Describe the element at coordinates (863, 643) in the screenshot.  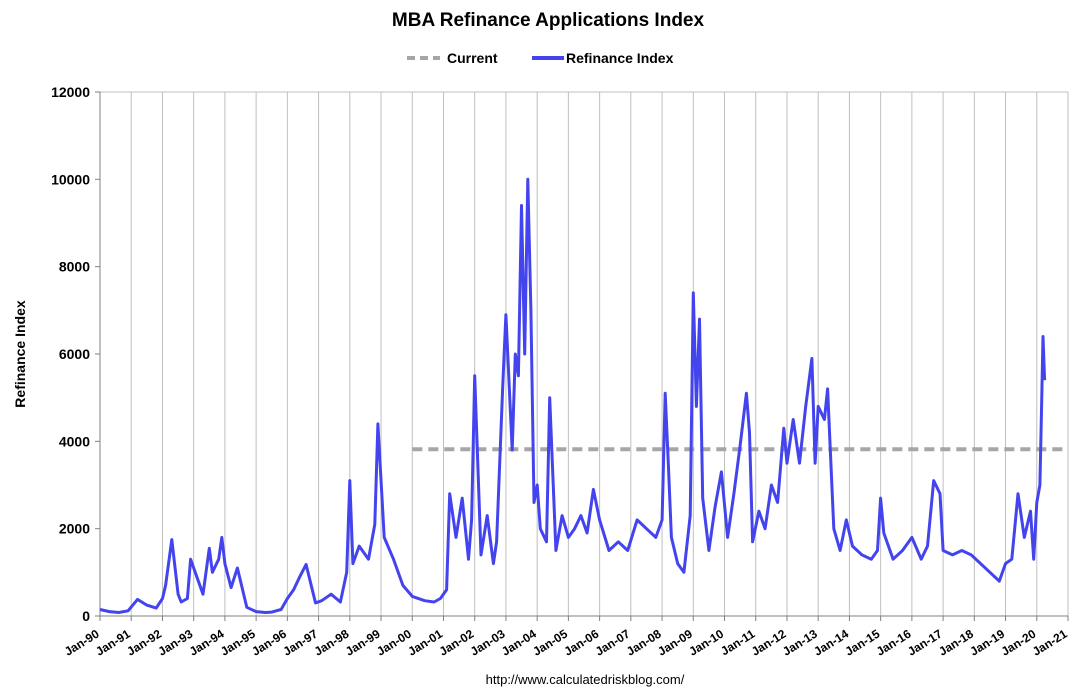
I see `x-tick-label: Jan-15` at that location.